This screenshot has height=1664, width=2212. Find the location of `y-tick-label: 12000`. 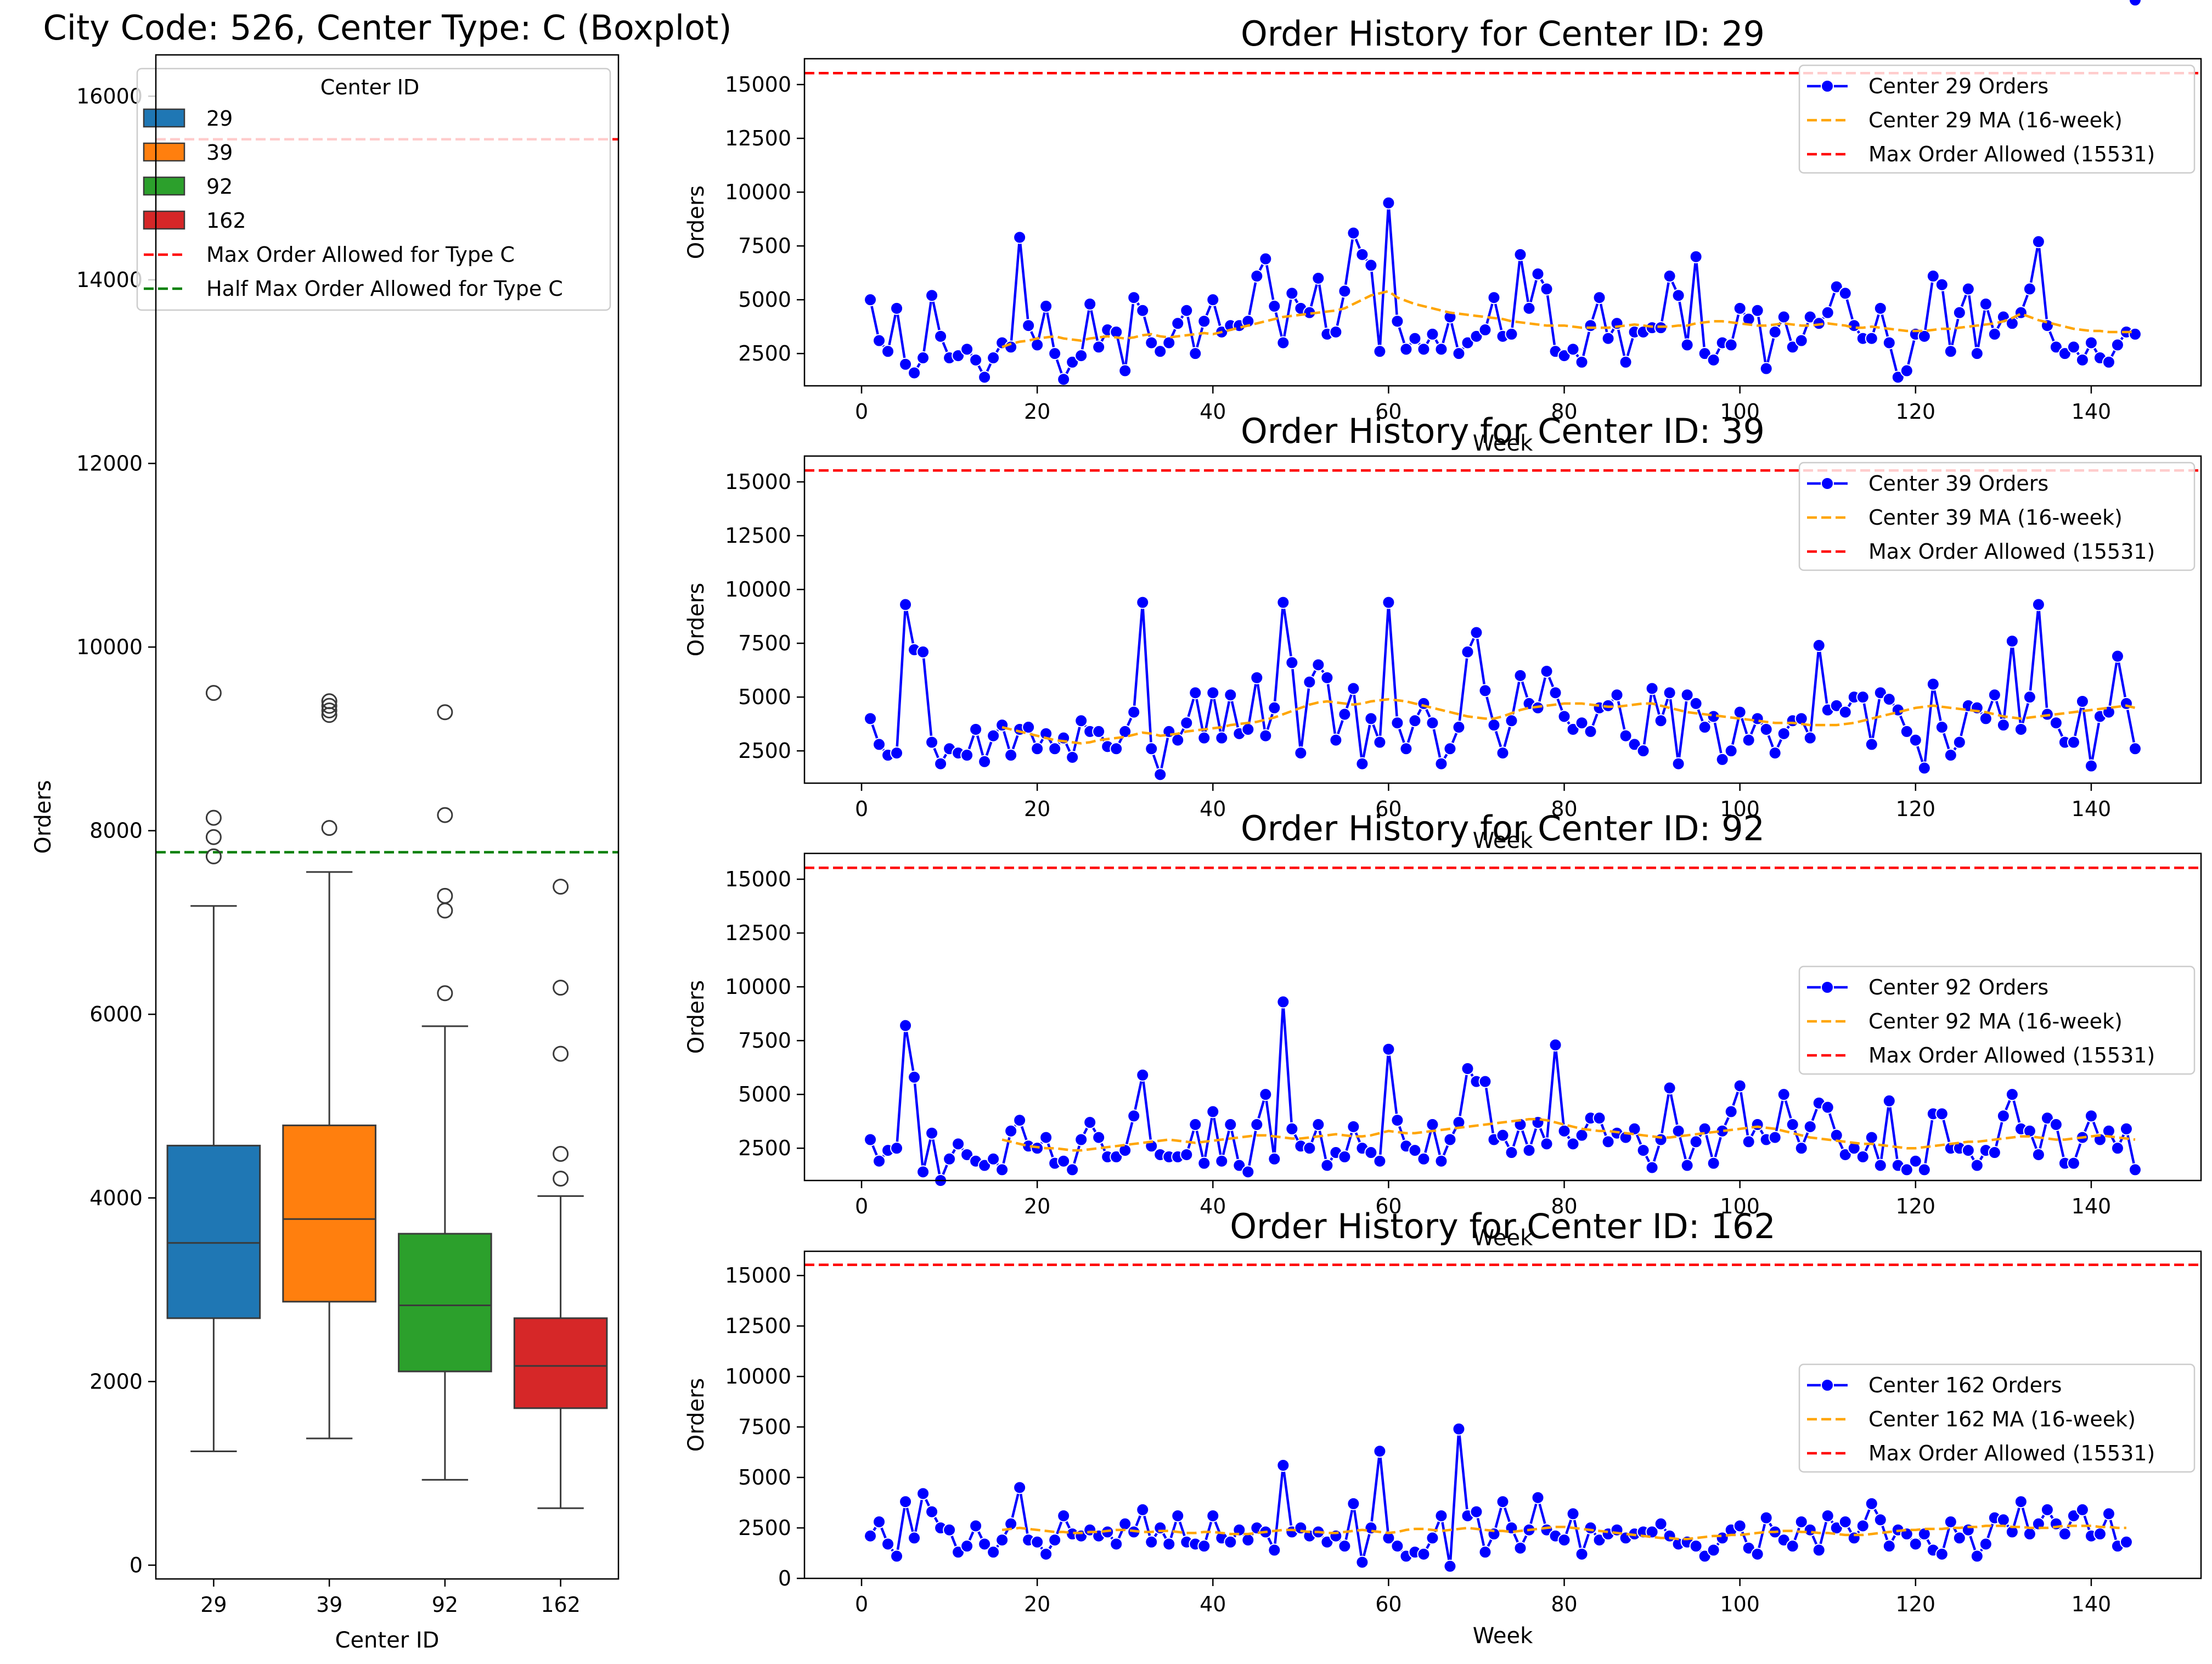

y-tick-label: 12000 is located at coordinates (109, 463).